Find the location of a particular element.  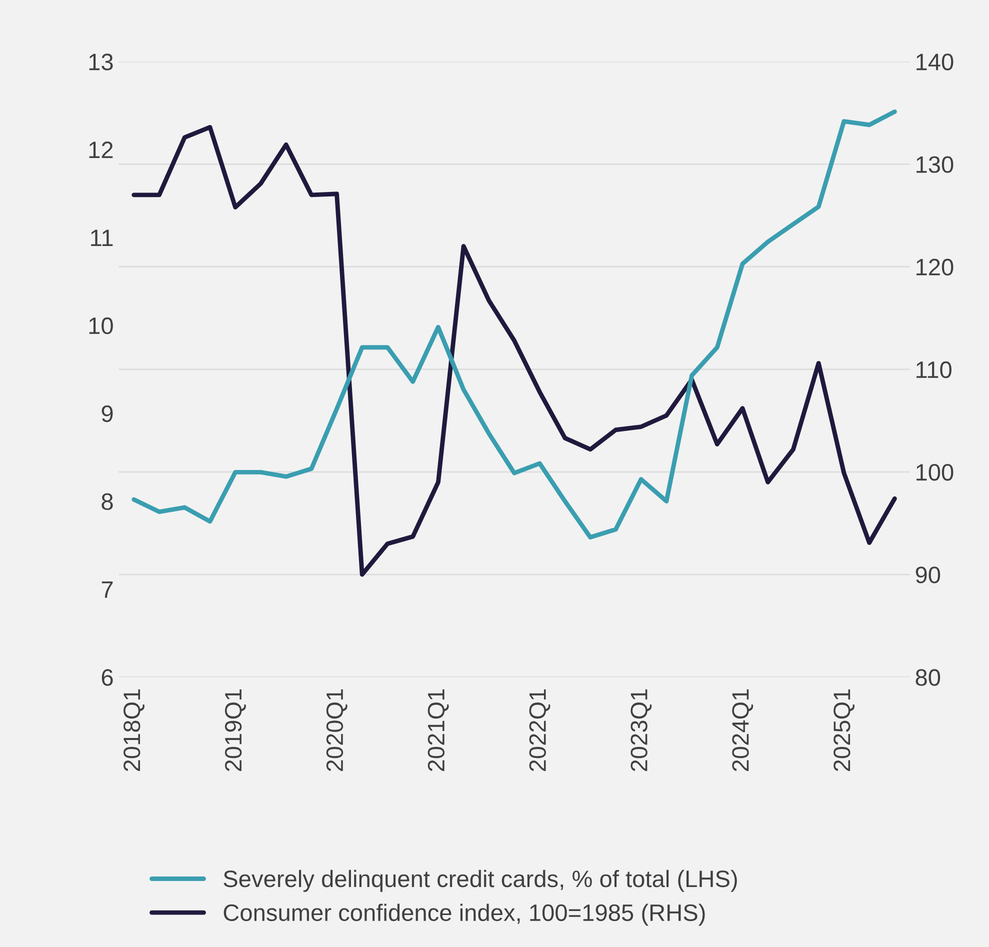

x-tick-label: 2019Q1 is located at coordinates (235, 730).